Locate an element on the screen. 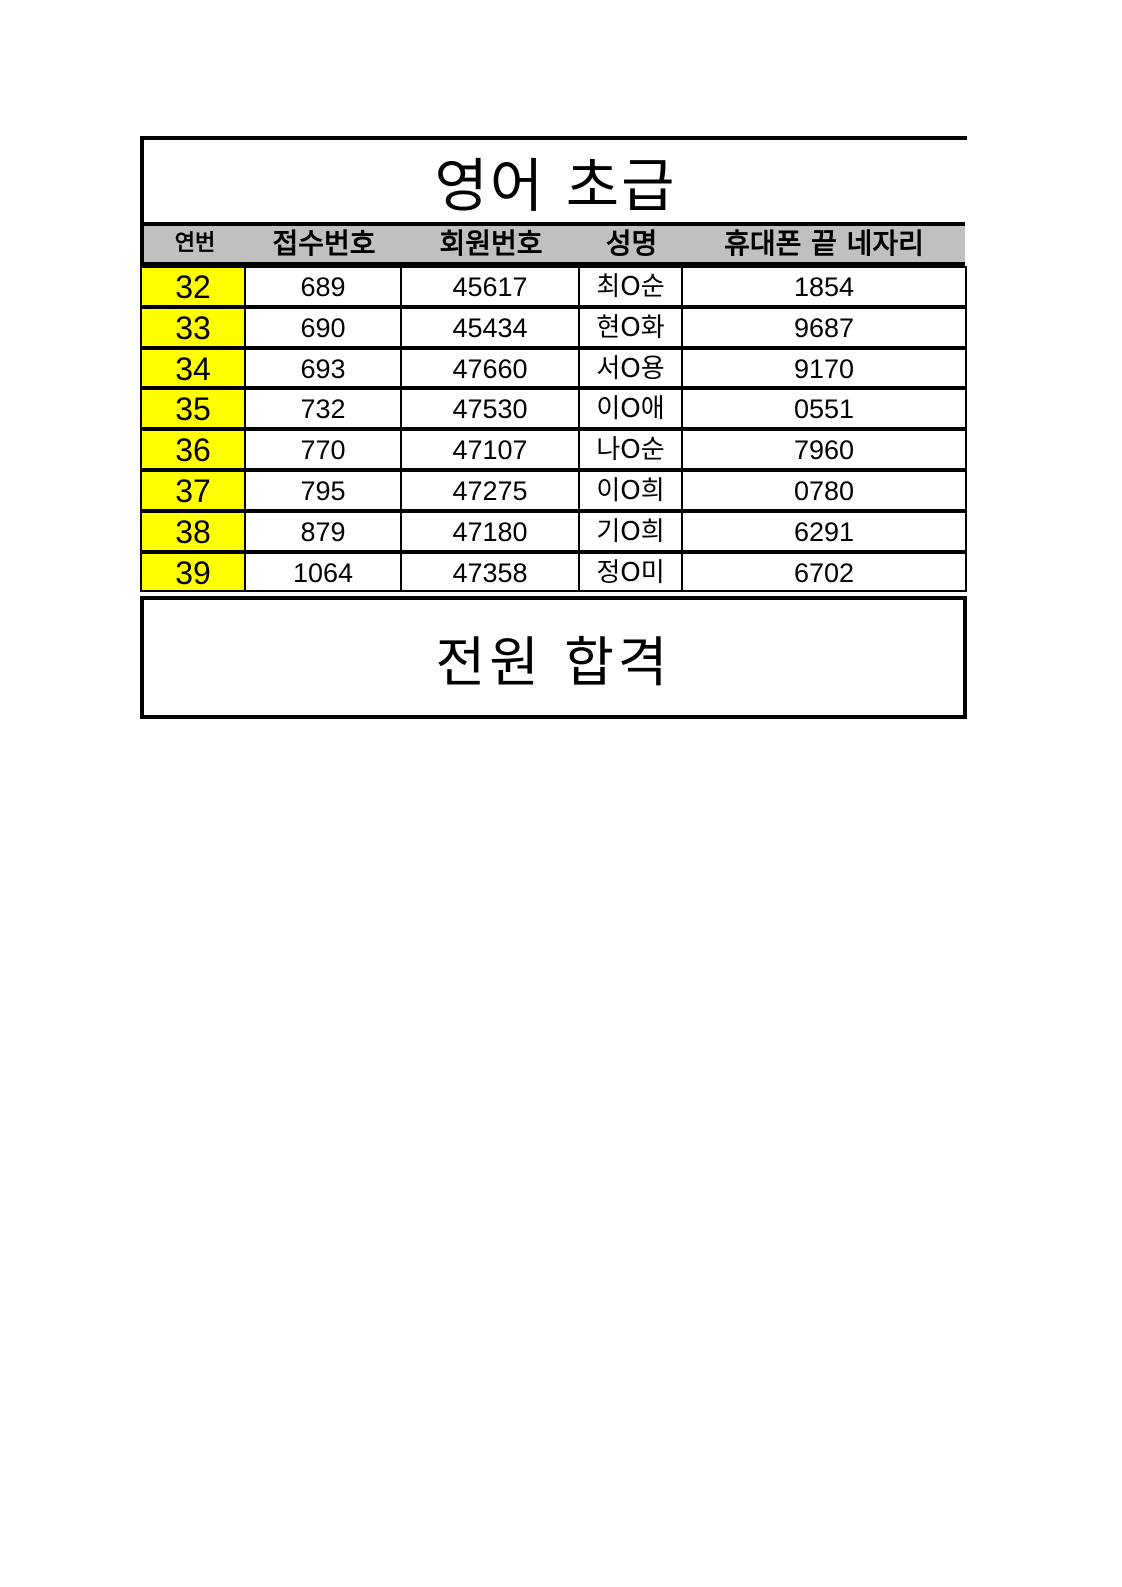 The image size is (1122, 1587). cell-no: 38 is located at coordinates (193, 531).